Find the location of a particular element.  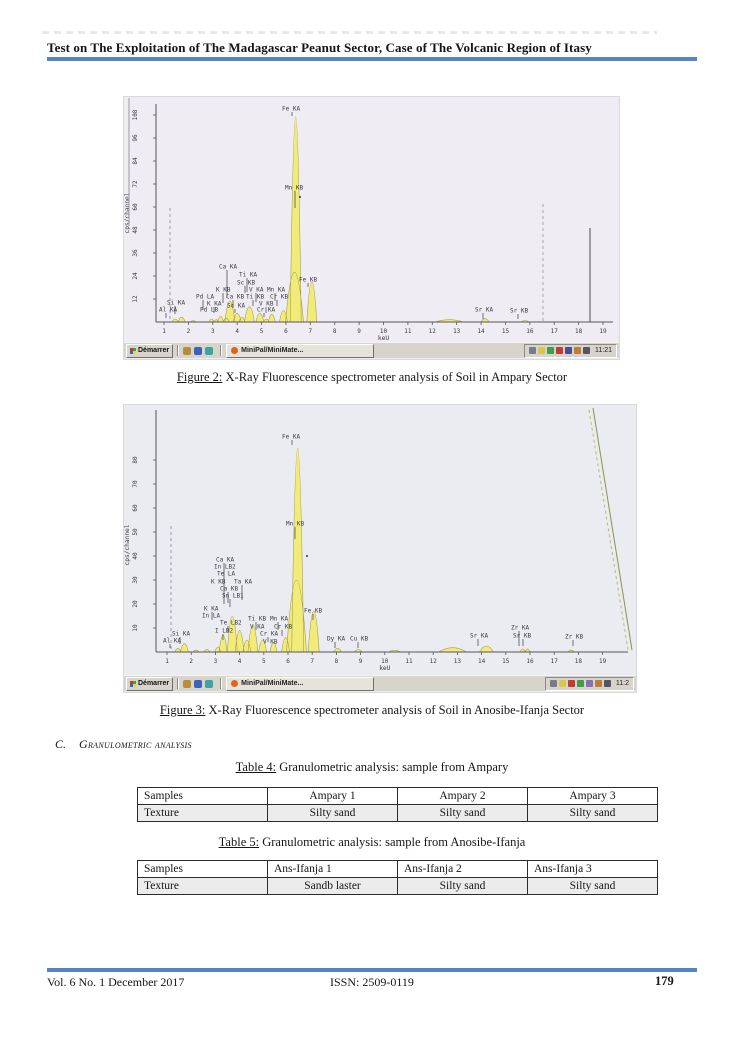

svg-text: Ca KB is located at coordinates (235, 297).